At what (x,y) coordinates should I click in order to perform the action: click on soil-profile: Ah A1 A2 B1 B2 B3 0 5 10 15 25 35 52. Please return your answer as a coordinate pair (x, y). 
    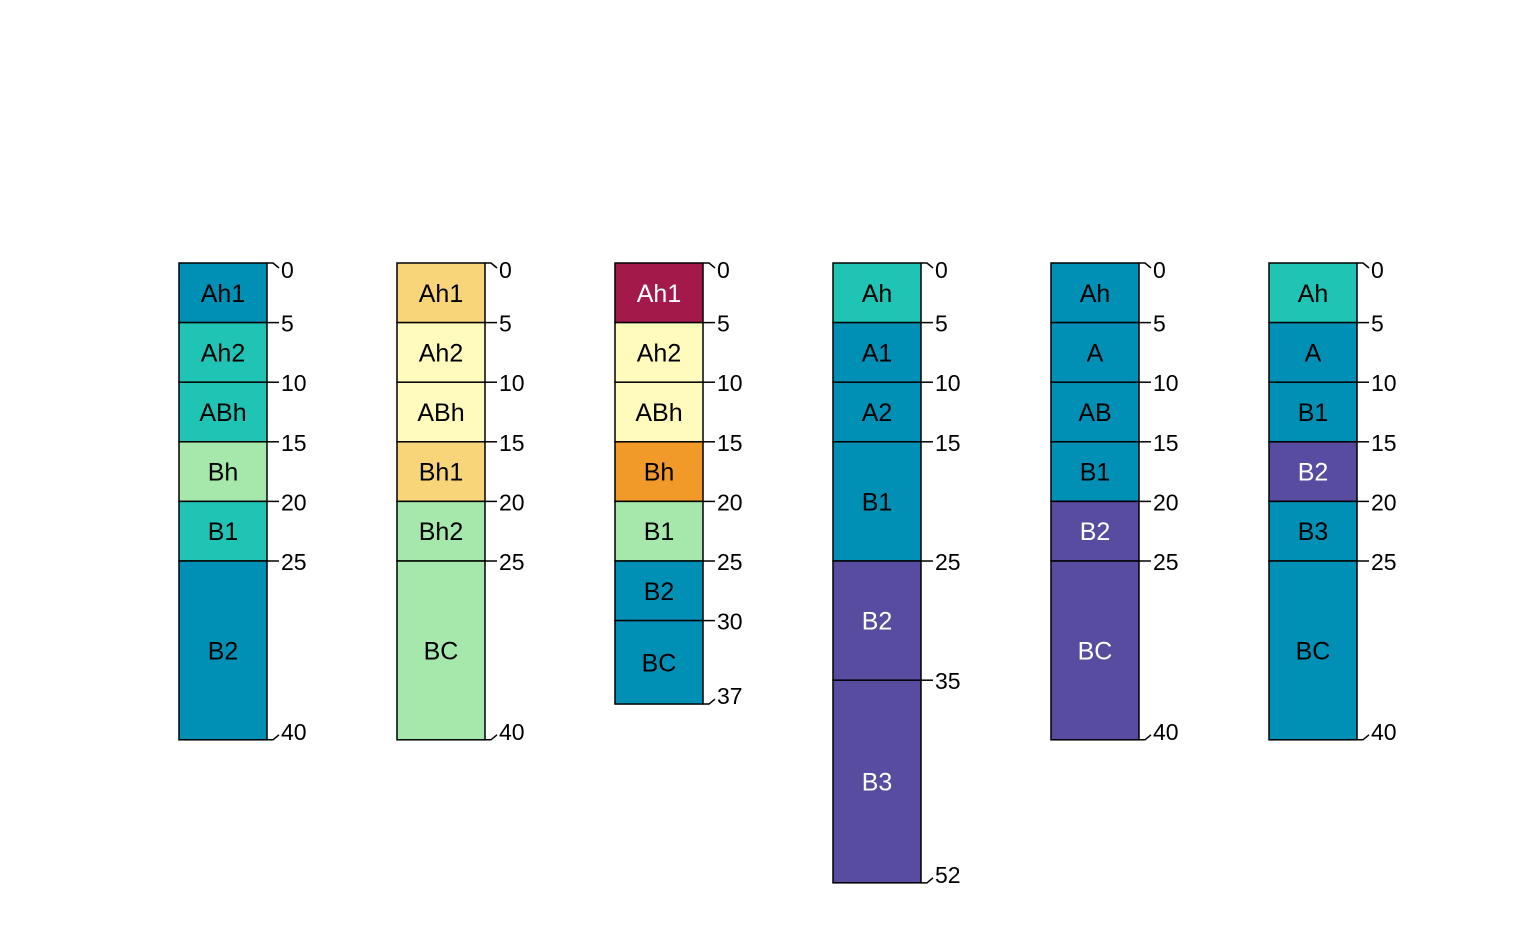
    Looking at the image, I should click on (896, 572).